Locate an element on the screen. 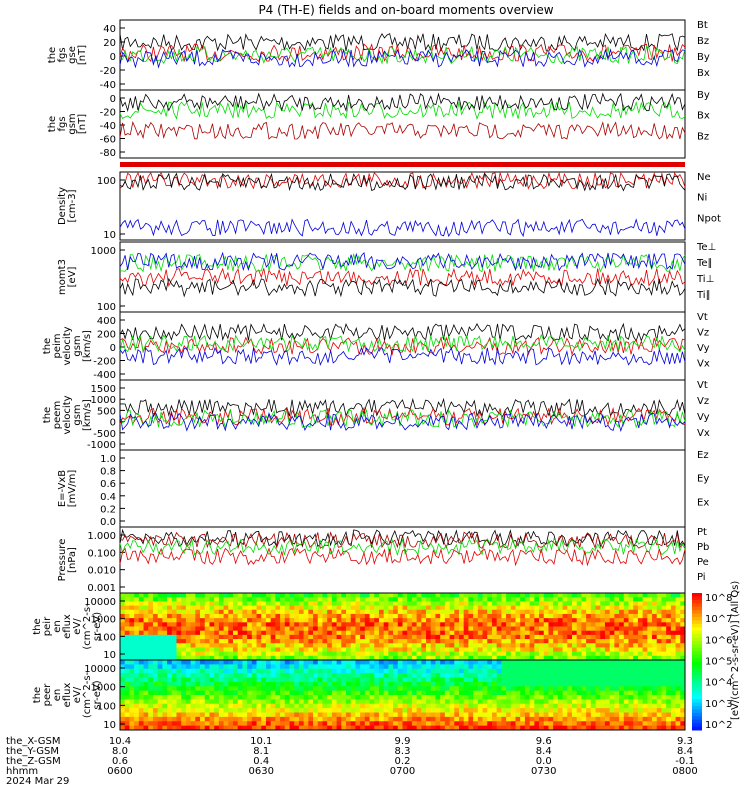  y-tick-label: 100 is located at coordinates (106, 637).